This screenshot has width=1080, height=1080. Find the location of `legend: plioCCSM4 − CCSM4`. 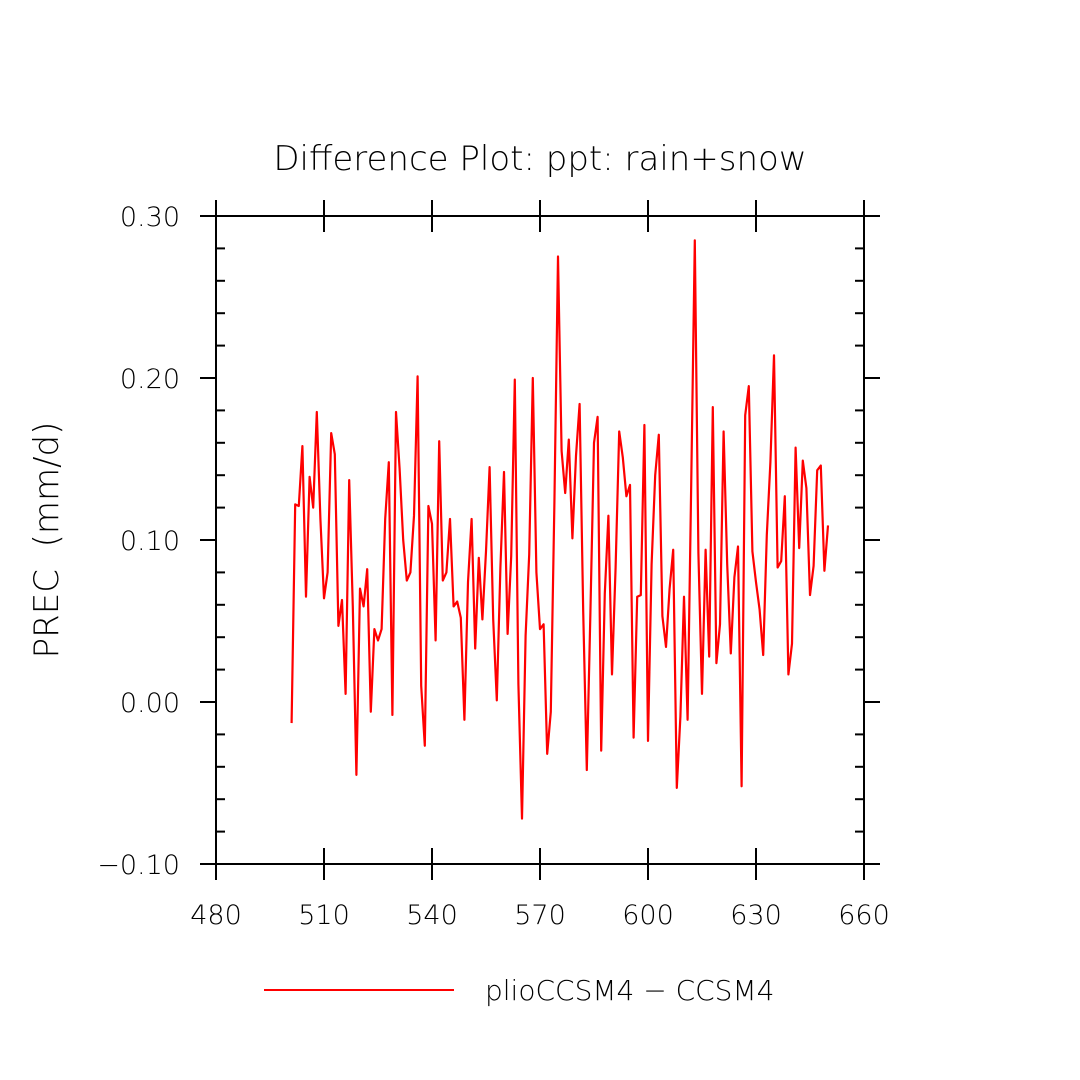

legend: plioCCSM4 − CCSM4 is located at coordinates (519, 990).